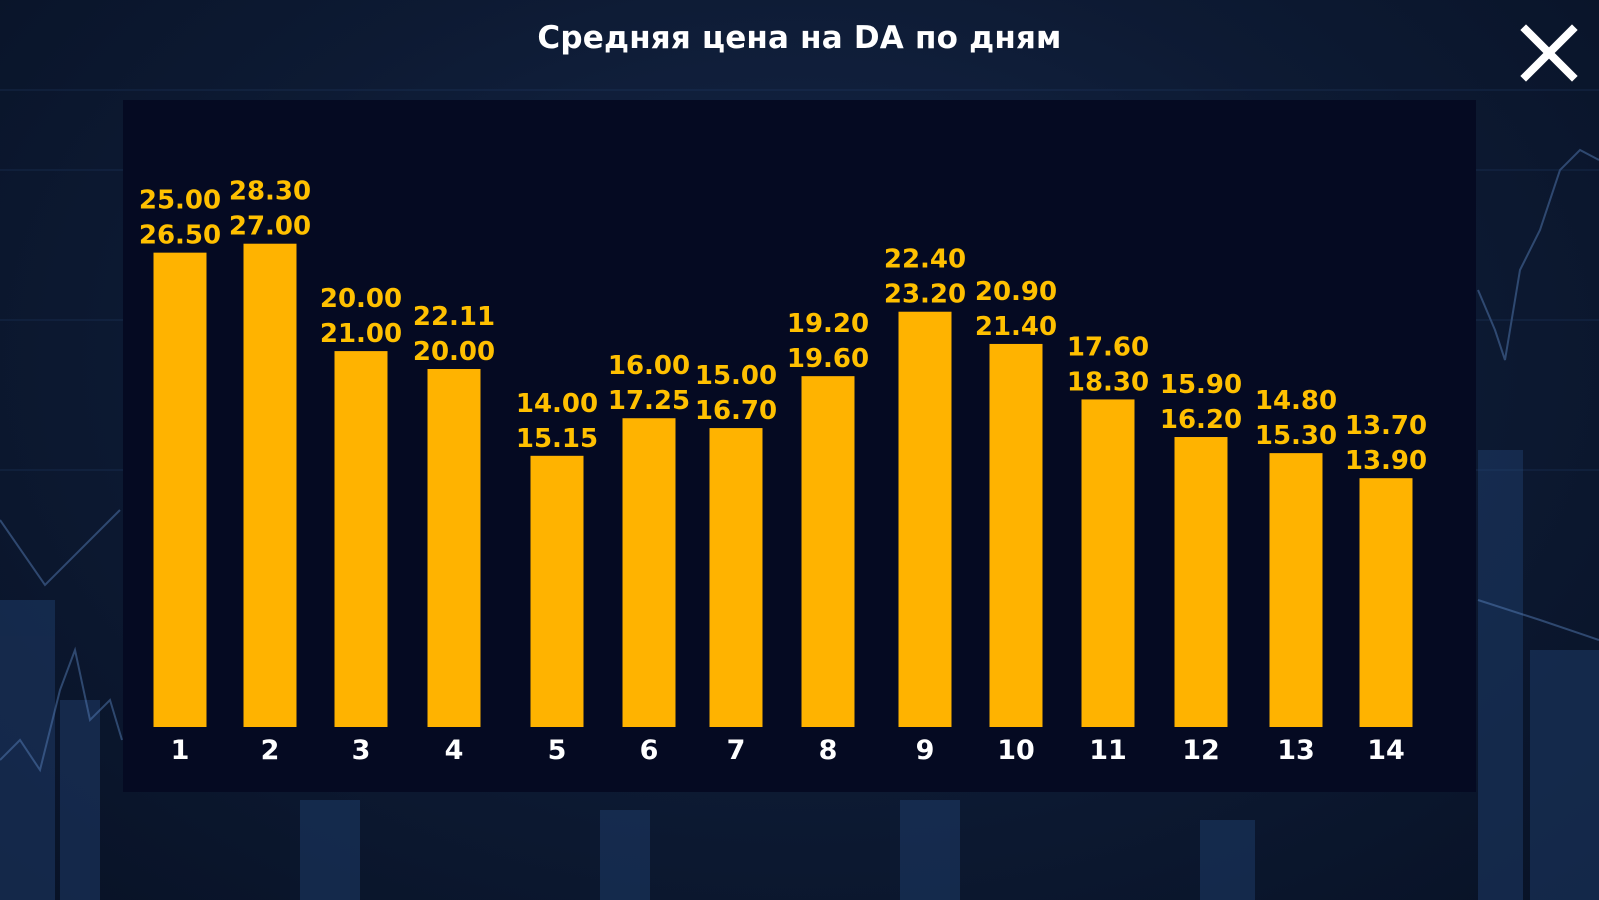 Image resolution: width=1599 pixels, height=900 pixels. I want to click on x-tick-label: 11, so click(1108, 750).